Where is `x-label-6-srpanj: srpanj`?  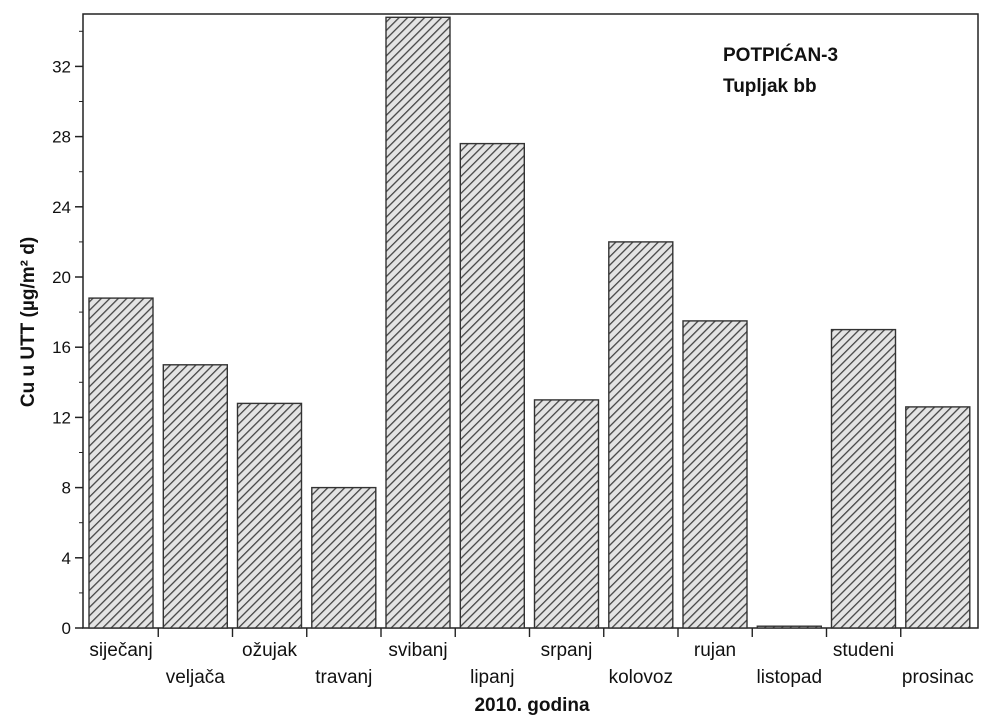
x-label-6-srpanj: srpanj is located at coordinates (567, 650).